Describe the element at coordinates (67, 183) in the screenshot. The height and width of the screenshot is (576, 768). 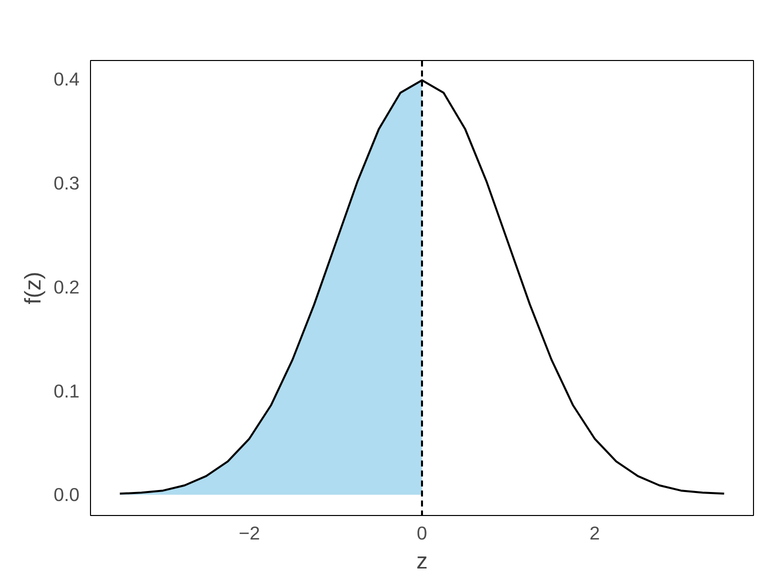
I see `y-tick-label: 0.3` at that location.